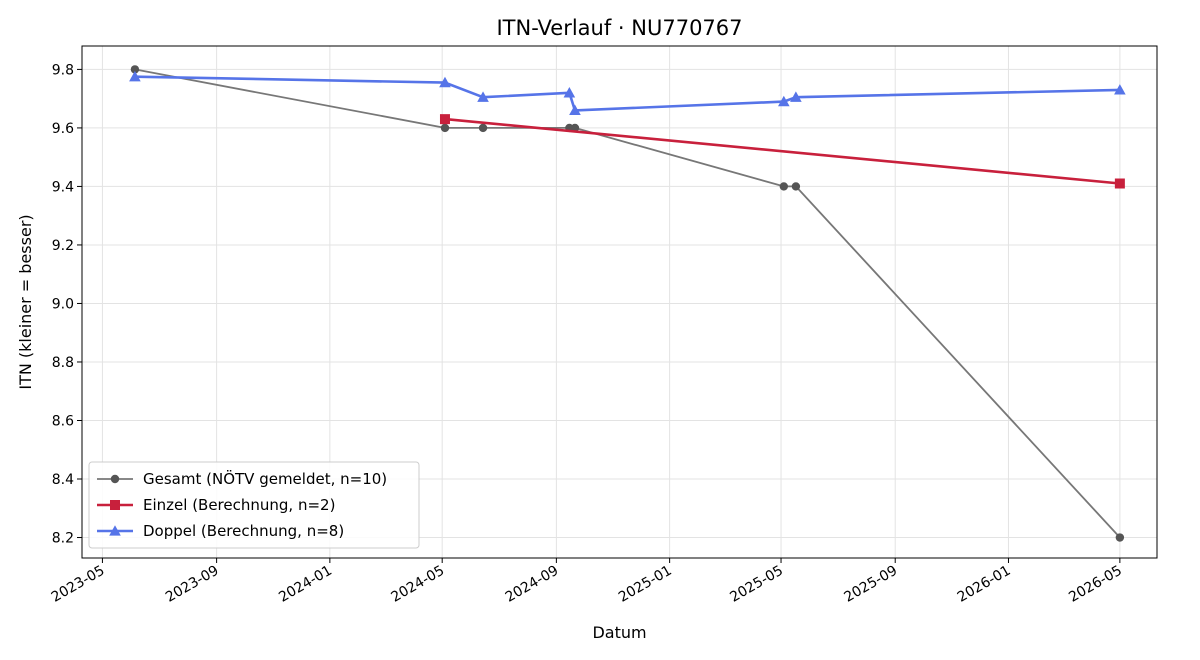  What do you see at coordinates (63, 304) in the screenshot?
I see `y-tick-label: 9.0` at bounding box center [63, 304].